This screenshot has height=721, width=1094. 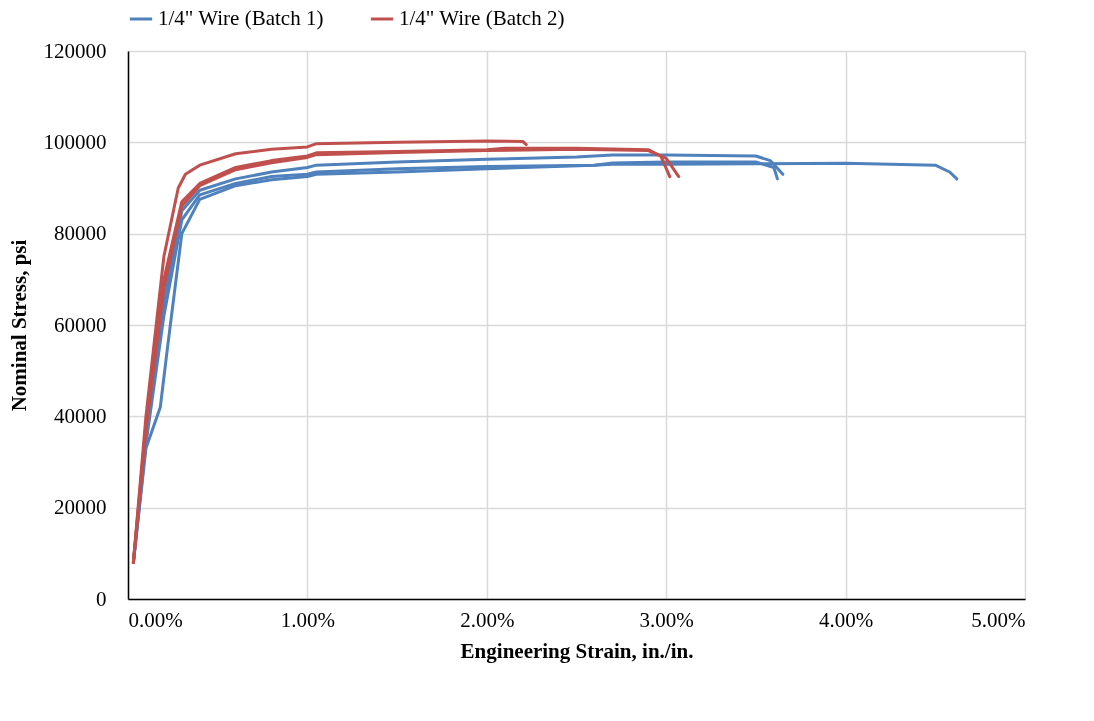 I want to click on x-tick-label: 0.00%, so click(x=155, y=619).